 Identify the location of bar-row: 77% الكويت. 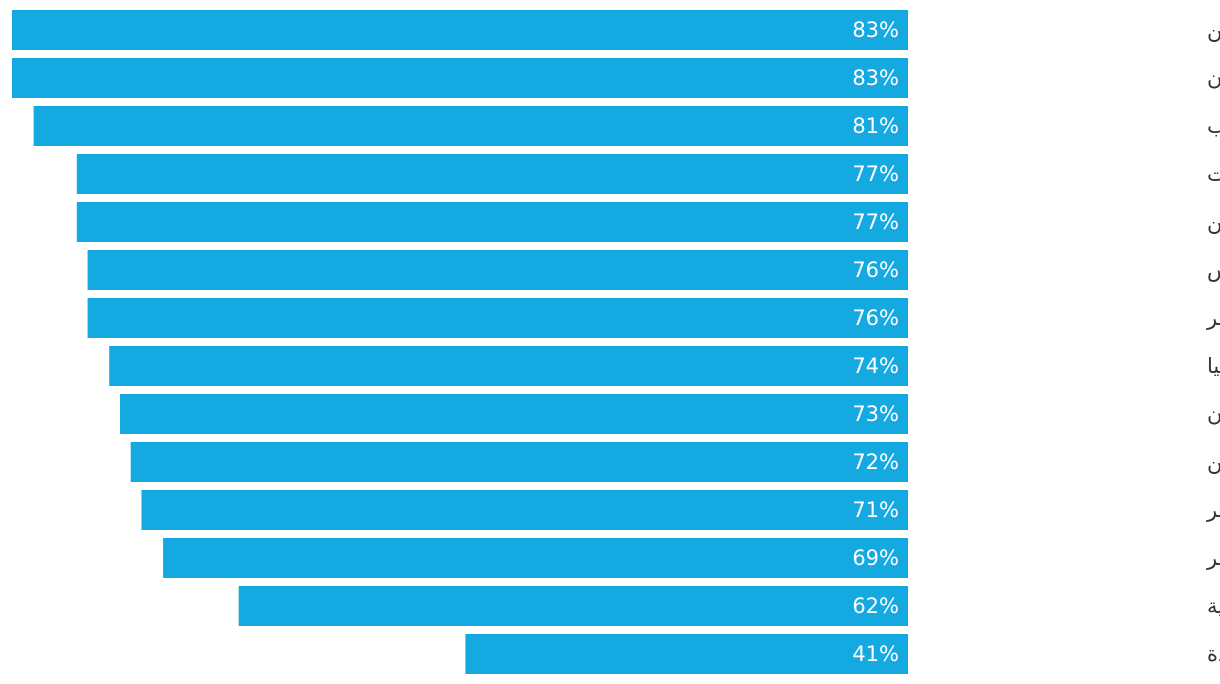
(648, 174).